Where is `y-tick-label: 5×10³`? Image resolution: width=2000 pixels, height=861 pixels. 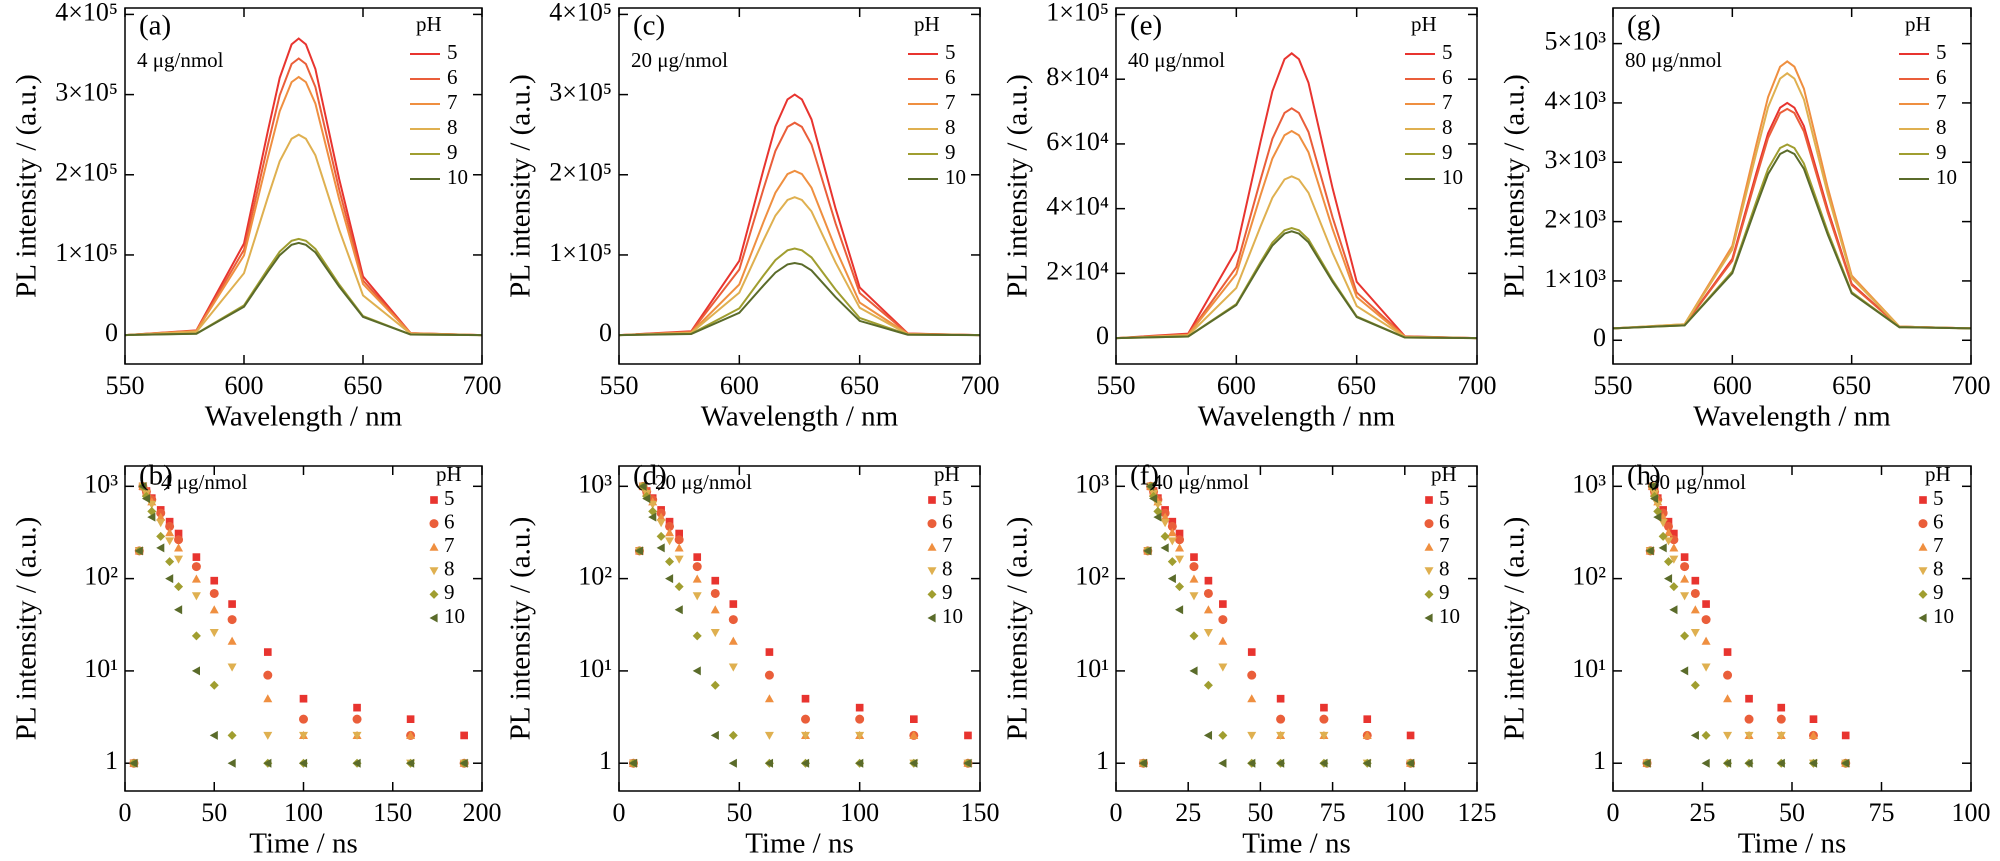
y-tick-label: 5×10³ is located at coordinates (1576, 41).